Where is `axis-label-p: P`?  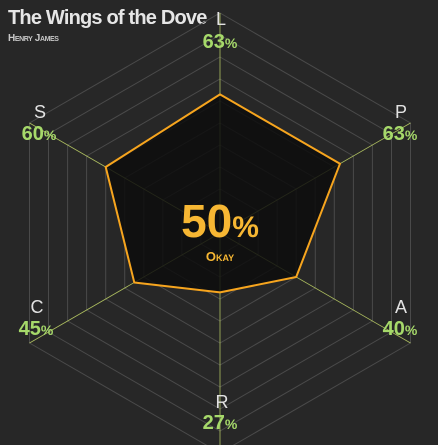
axis-label-p: P is located at coordinates (401, 112).